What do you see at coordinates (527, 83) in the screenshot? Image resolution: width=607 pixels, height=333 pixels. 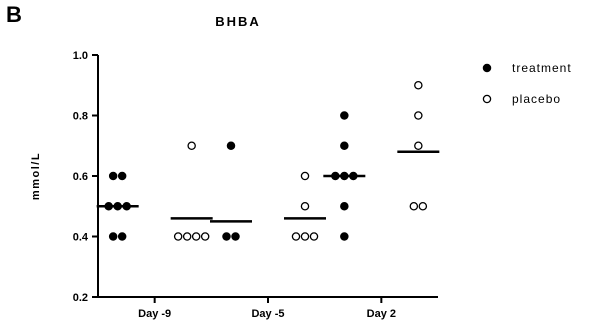 I see `legend: treatment placebo` at bounding box center [527, 83].